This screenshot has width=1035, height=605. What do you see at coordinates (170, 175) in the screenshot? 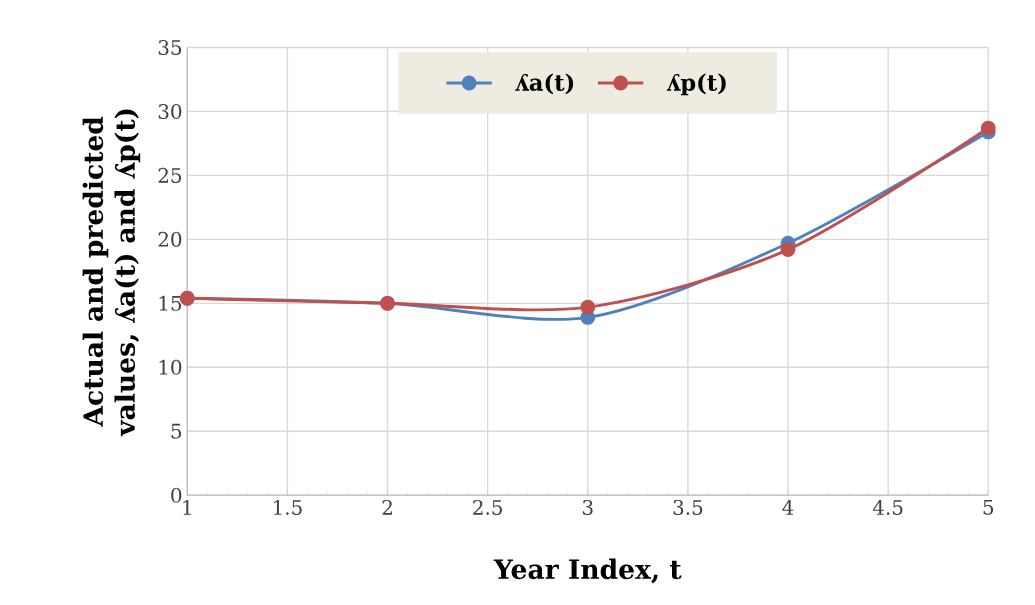
I see `y-tick-label: 25` at bounding box center [170, 175].